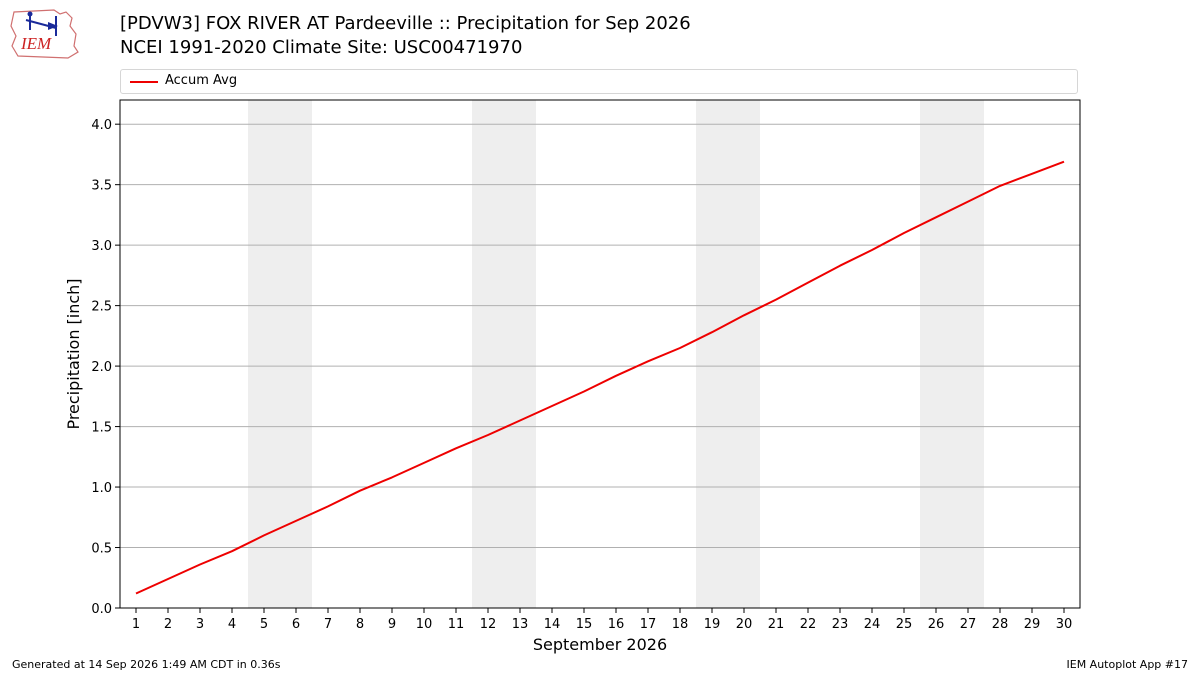 Image resolution: width=1200 pixels, height=675 pixels. Describe the element at coordinates (101, 246) in the screenshot. I see `y-tick-label: 3.0` at that location.